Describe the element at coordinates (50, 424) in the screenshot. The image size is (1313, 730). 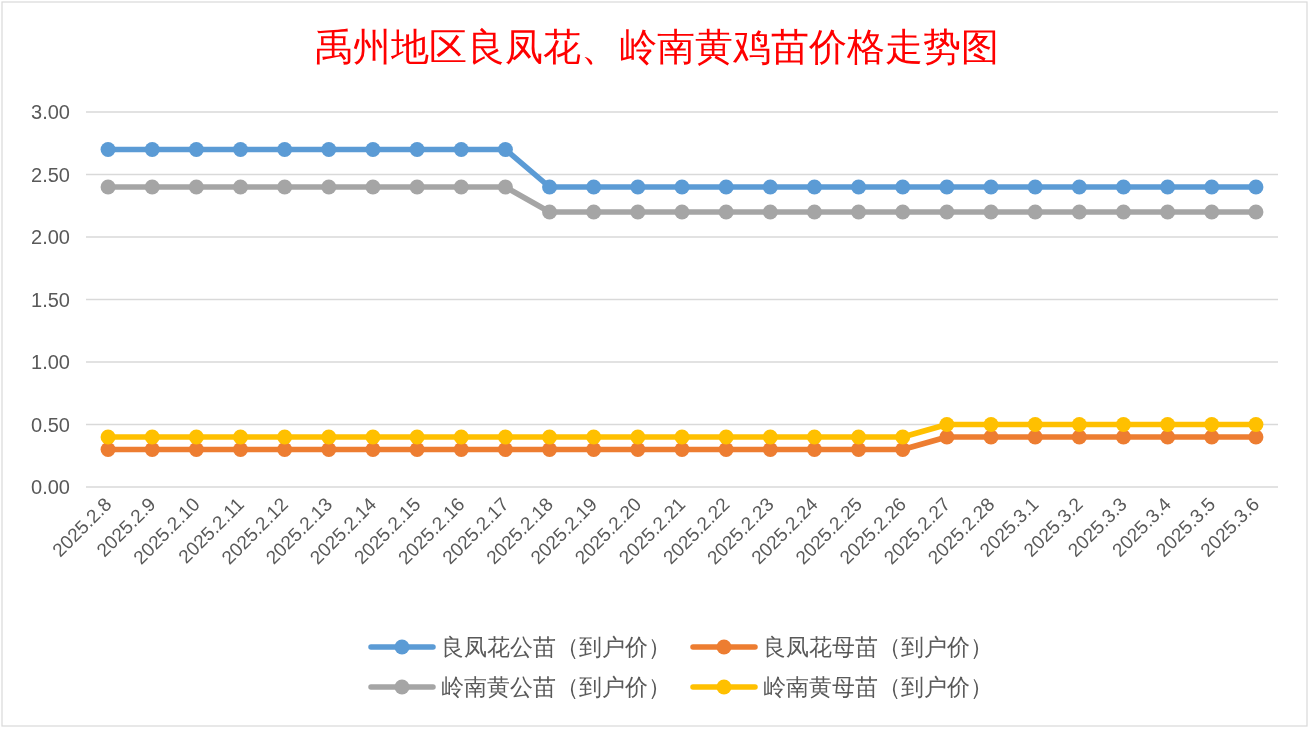
I see `y-tick-label: 0.50` at that location.